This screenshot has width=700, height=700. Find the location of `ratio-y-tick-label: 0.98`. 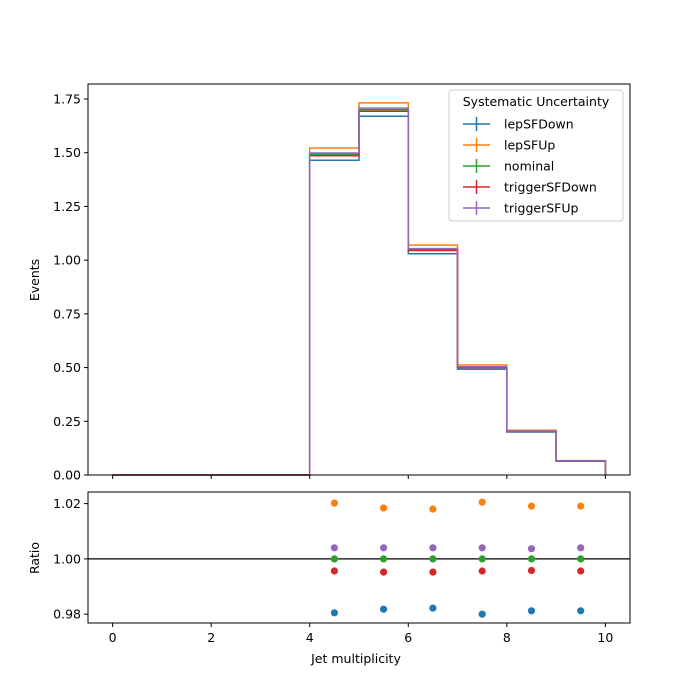

ratio-y-tick-label: 0.98 is located at coordinates (67, 614).